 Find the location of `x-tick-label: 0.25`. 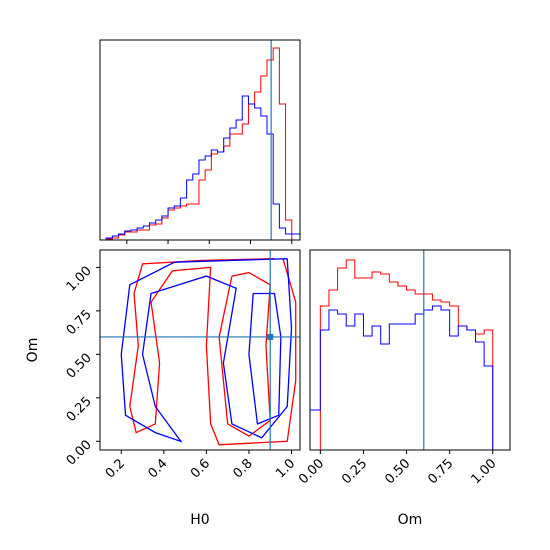

x-tick-label: 0.25 is located at coordinates (354, 471).